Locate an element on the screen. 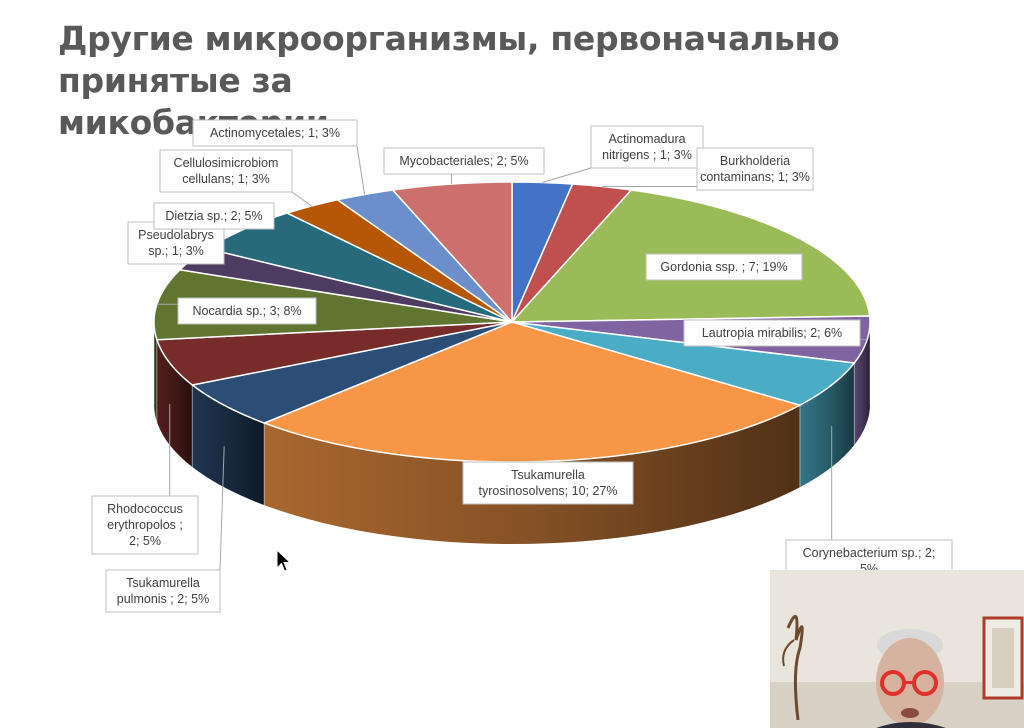  callout-pseudolabrys-sp: Pseudolabrys sp.; 1; 3% is located at coordinates (176, 243).